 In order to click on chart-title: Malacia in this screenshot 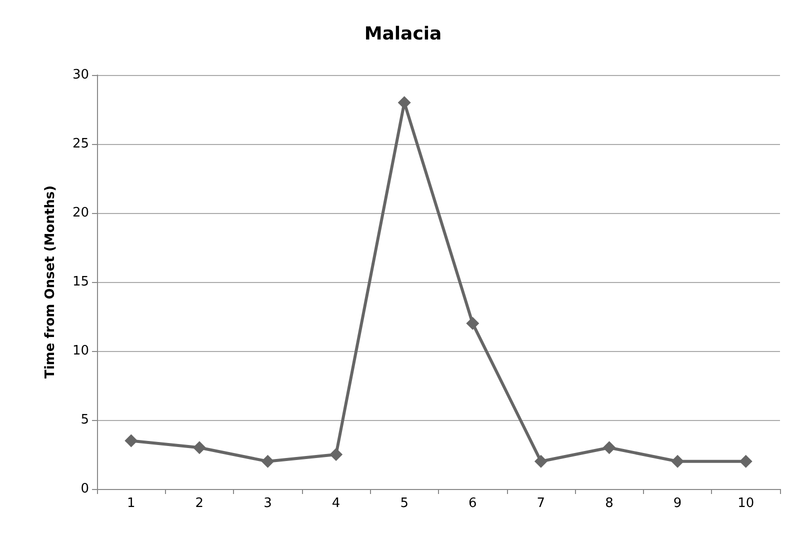, I will do `click(403, 34)`.